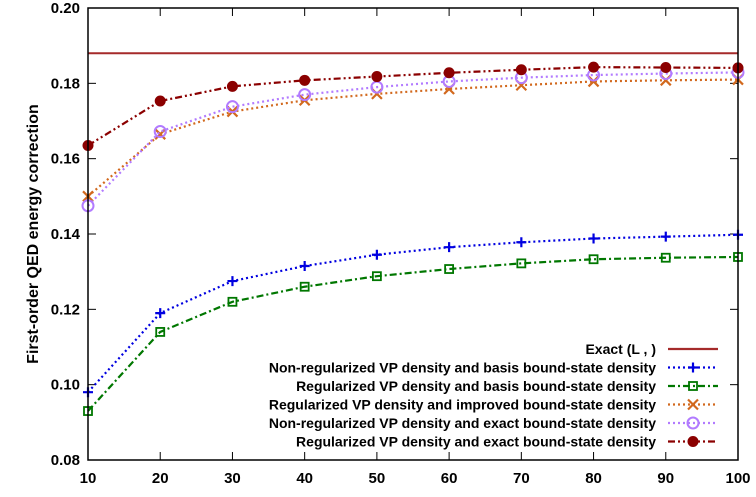  Describe the element at coordinates (620, 349) in the screenshot. I see `legend-label: Exact (L , )` at that location.